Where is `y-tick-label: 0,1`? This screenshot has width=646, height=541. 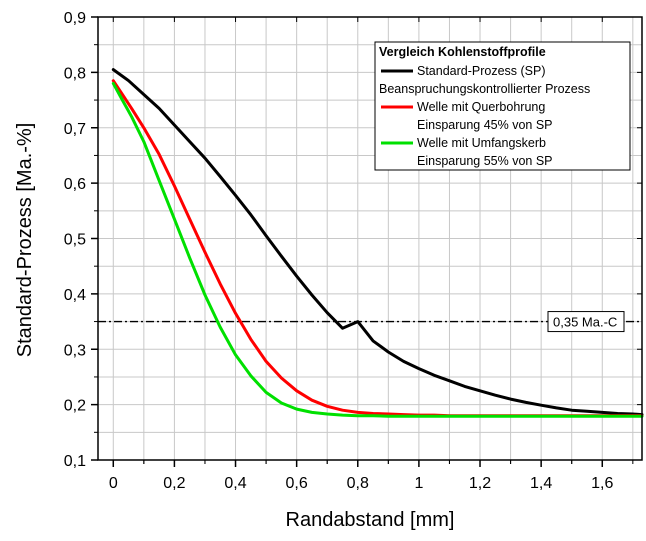 y-tick-label: 0,1 is located at coordinates (75, 461).